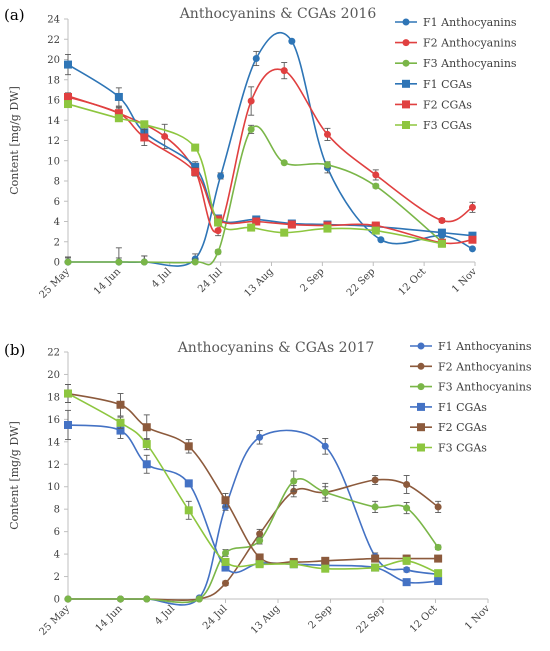  Describe the element at coordinates (462, 427) in the screenshot. I see `legend-entry: F2 CGAs` at that location.